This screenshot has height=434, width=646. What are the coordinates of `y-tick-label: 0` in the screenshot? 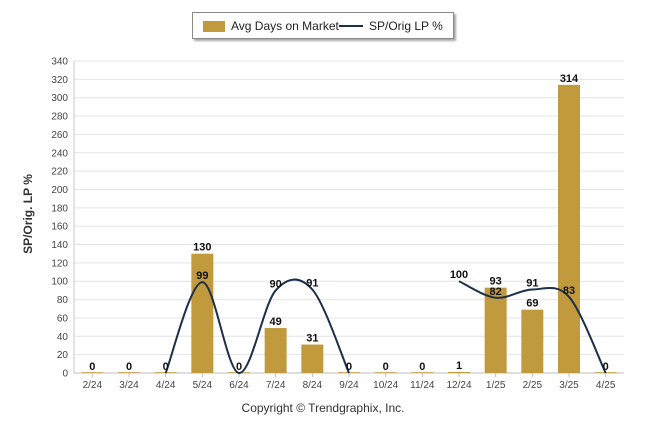 It's located at (65, 374).